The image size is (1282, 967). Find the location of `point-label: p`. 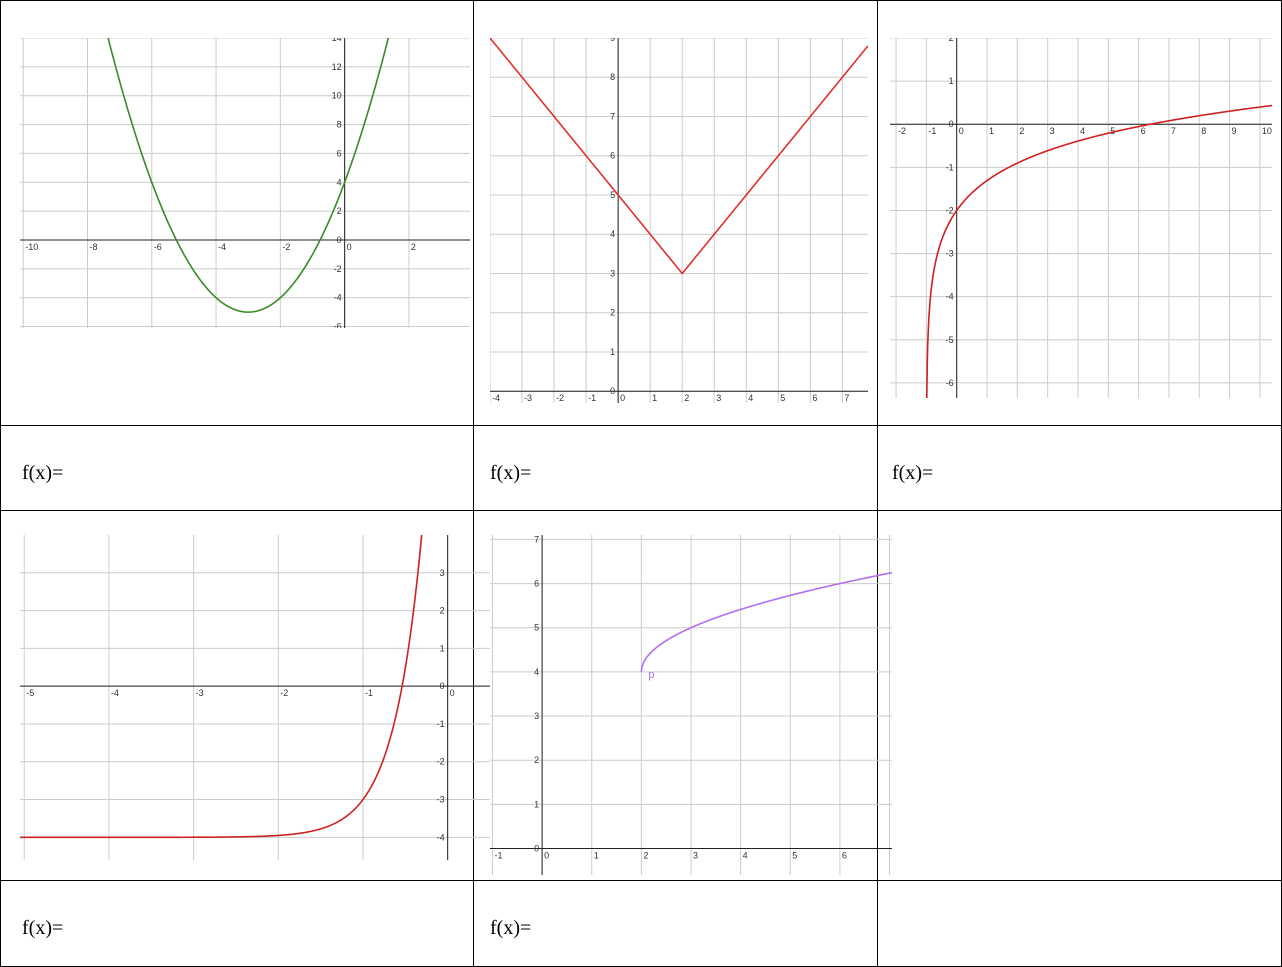

point-label: p is located at coordinates (651, 675).